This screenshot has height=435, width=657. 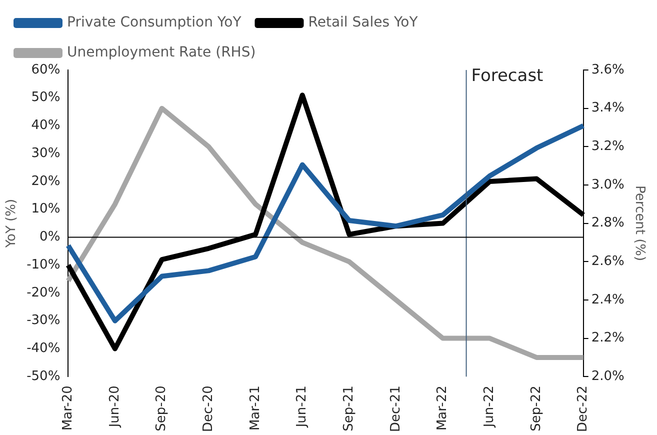 What do you see at coordinates (583, 409) in the screenshot?
I see `x-tick-label: Dec-22` at bounding box center [583, 409].